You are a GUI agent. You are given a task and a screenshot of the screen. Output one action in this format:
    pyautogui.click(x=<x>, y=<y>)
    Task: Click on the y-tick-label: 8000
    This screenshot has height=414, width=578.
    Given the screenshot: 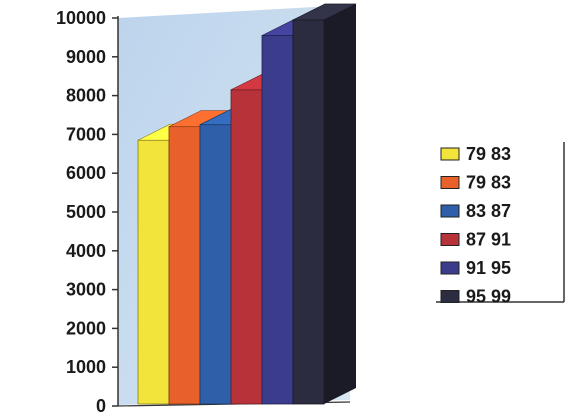 What is the action you would take?
    pyautogui.click(x=86, y=96)
    